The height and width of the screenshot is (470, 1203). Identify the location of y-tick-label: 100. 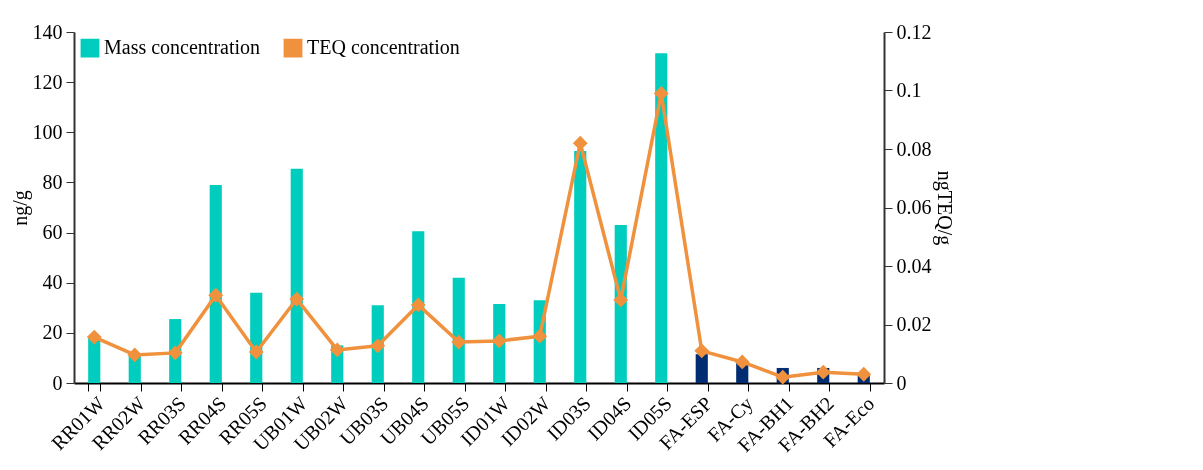
(47, 131).